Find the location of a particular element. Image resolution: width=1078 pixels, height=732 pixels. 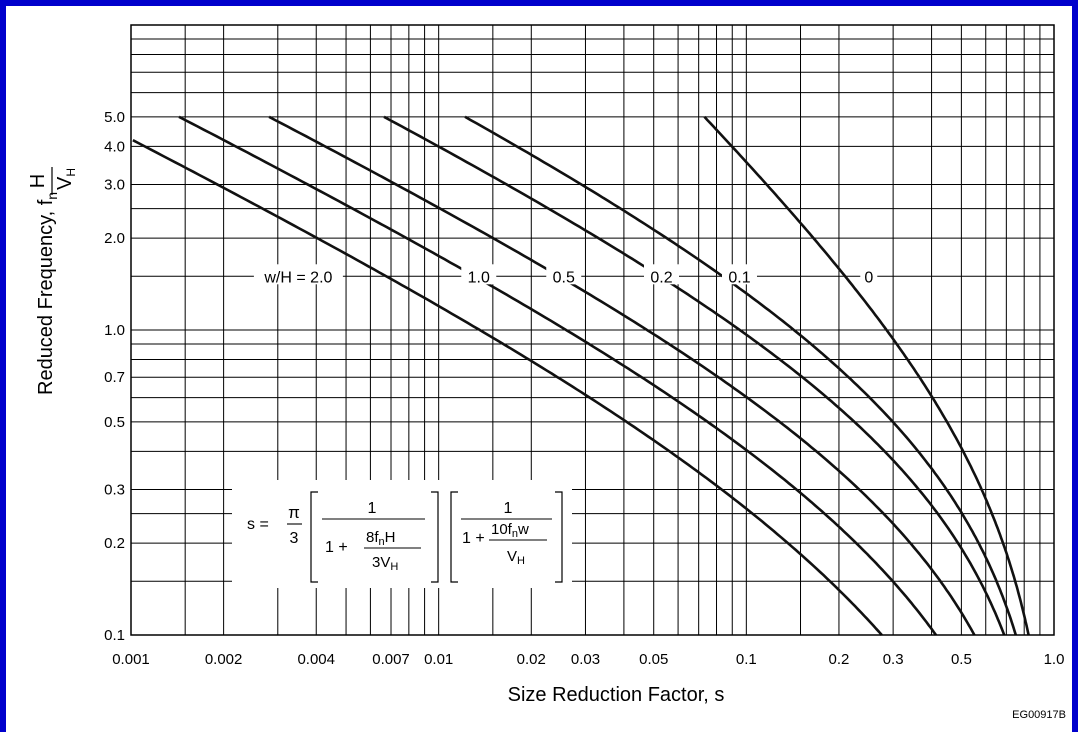

x-tick-label: 1.0 is located at coordinates (1054, 659).